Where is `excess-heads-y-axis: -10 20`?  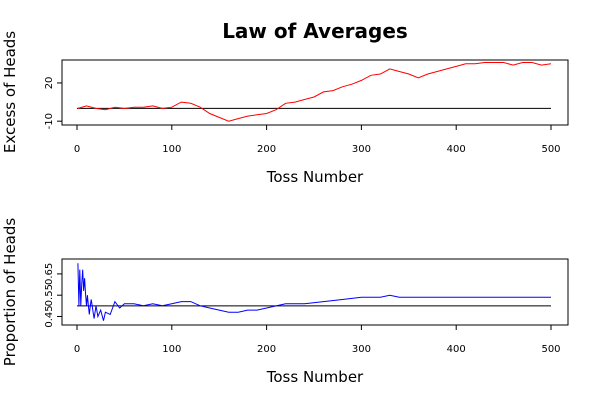 excess-heads-y-axis: -10 20 is located at coordinates (53, 103).